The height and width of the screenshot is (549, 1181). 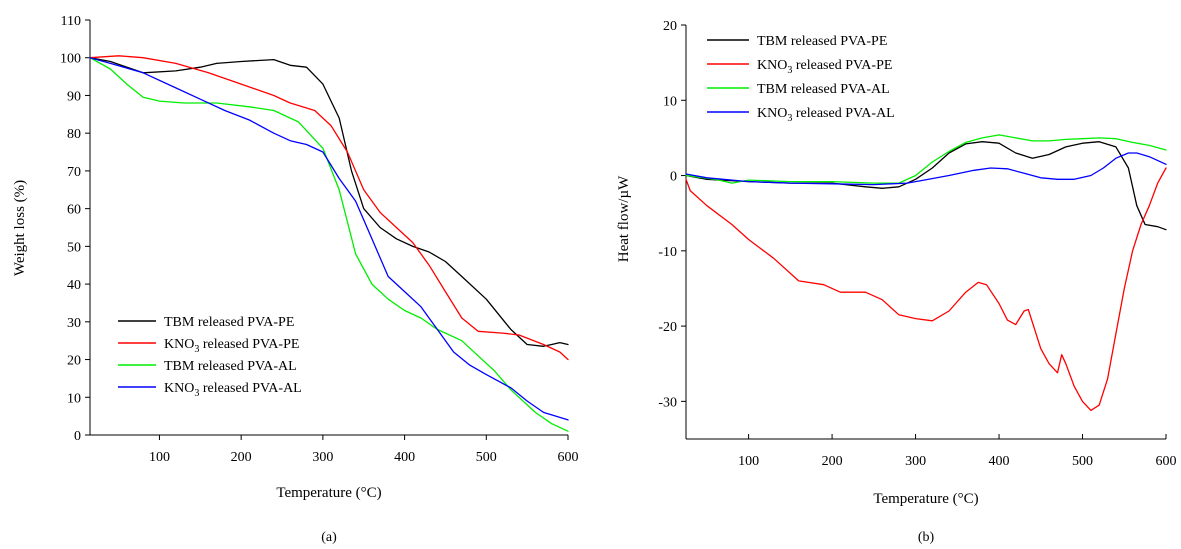 I want to click on panel-a-y-tick-label-7: 70, so click(x=74, y=172).